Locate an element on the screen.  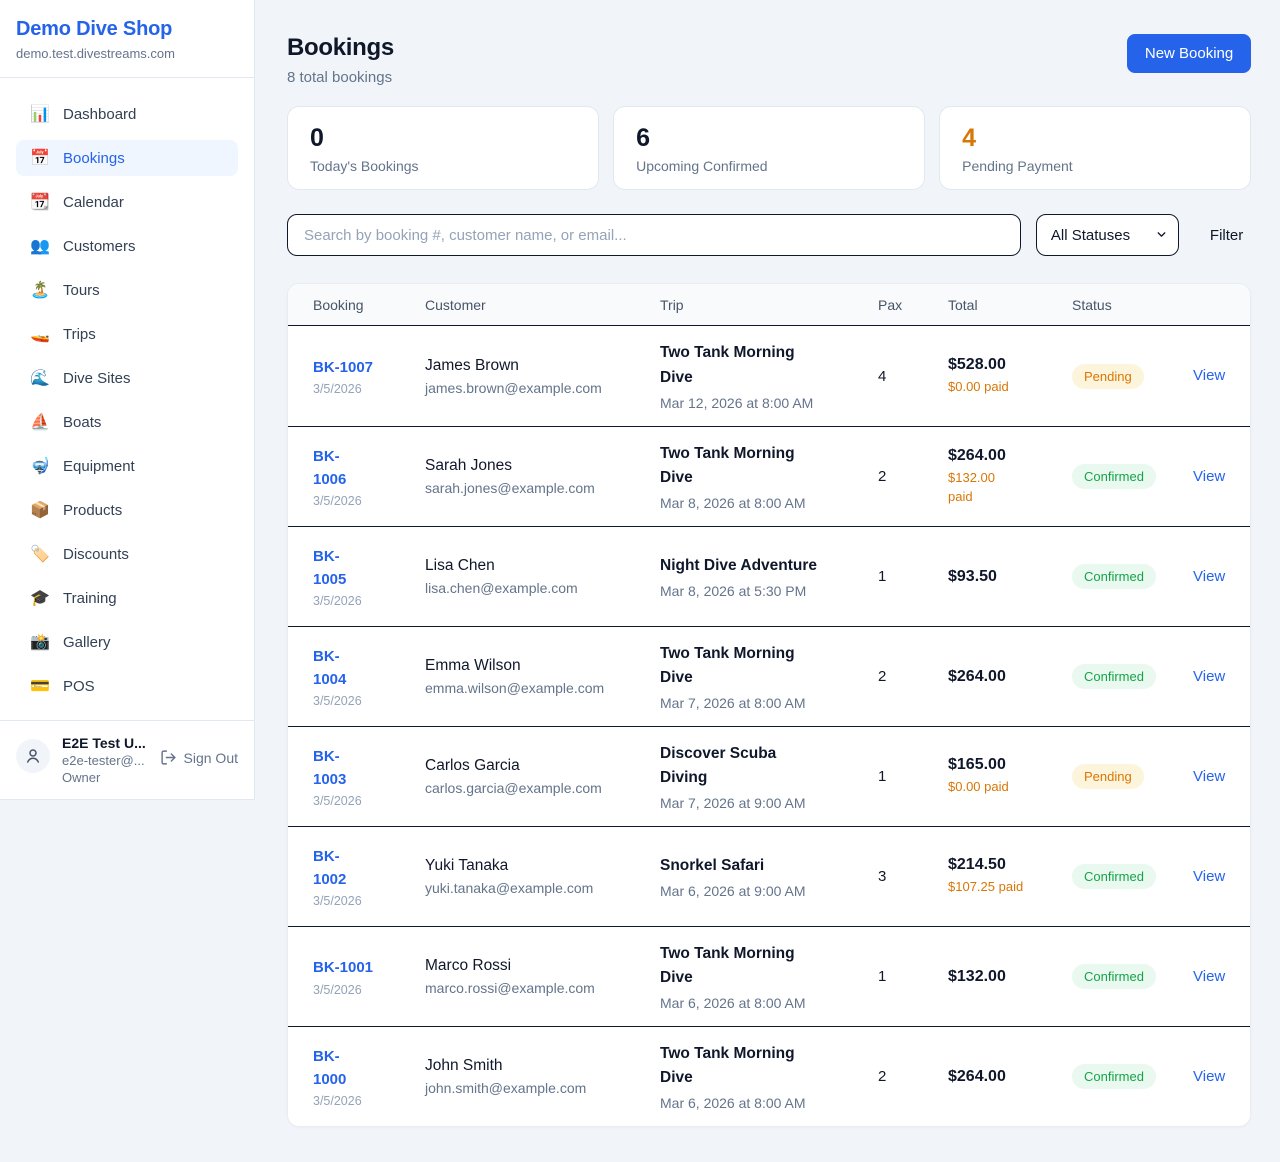
total-cell: $132.00 is located at coordinates (1010, 977).